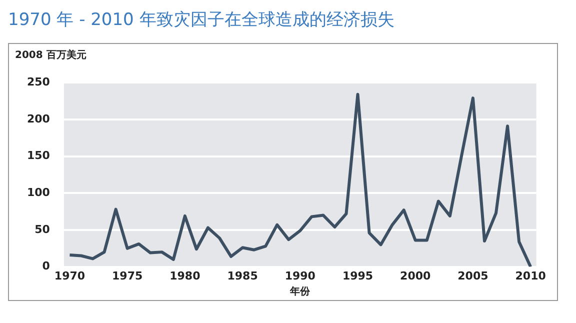 This screenshot has height=323, width=576. I want to click on x-axis-title: 年份, so click(300, 292).